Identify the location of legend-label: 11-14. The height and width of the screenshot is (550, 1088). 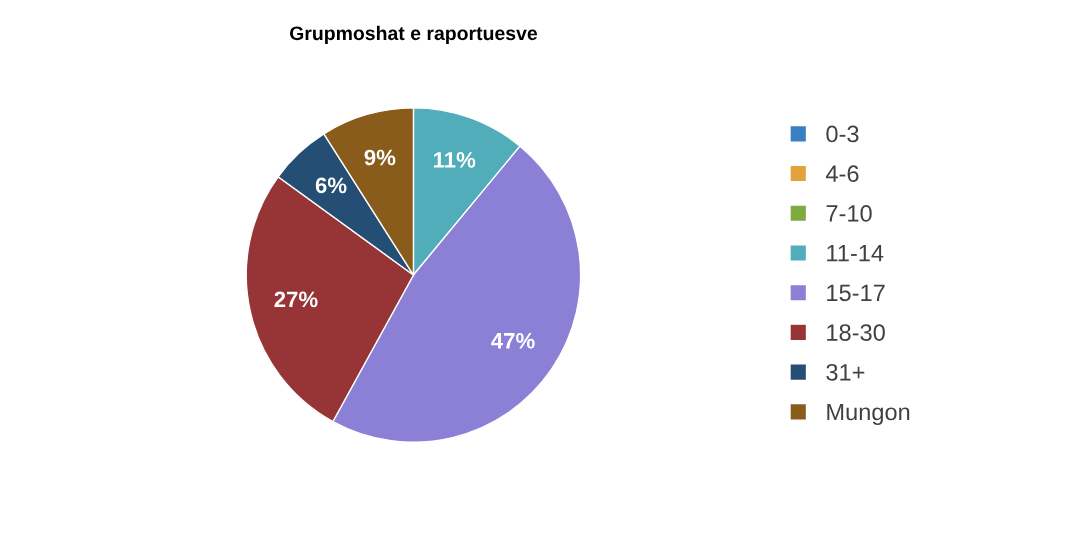
(855, 253).